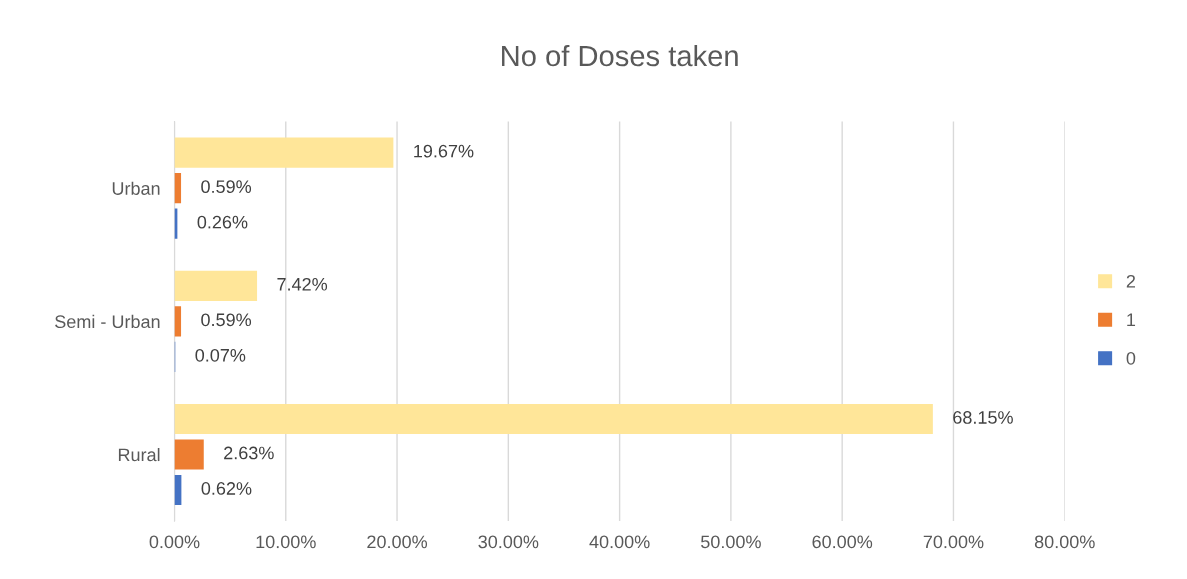  I want to click on x-tick-label: 60.00%, so click(842, 542).